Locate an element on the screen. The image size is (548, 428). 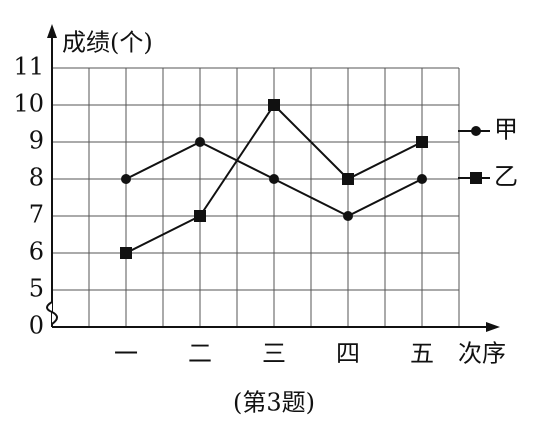
x-tick-label: 二 is located at coordinates (200, 354).